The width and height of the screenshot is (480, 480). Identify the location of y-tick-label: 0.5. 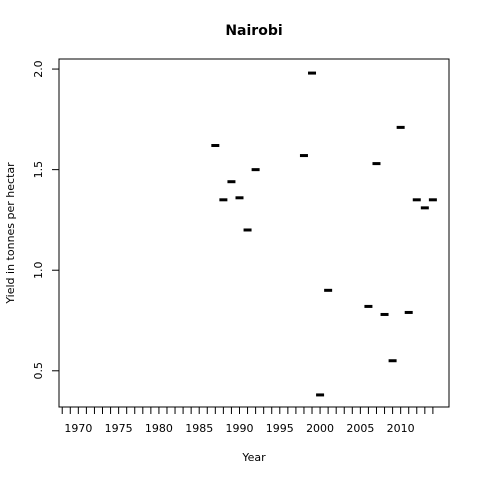
(38, 371).